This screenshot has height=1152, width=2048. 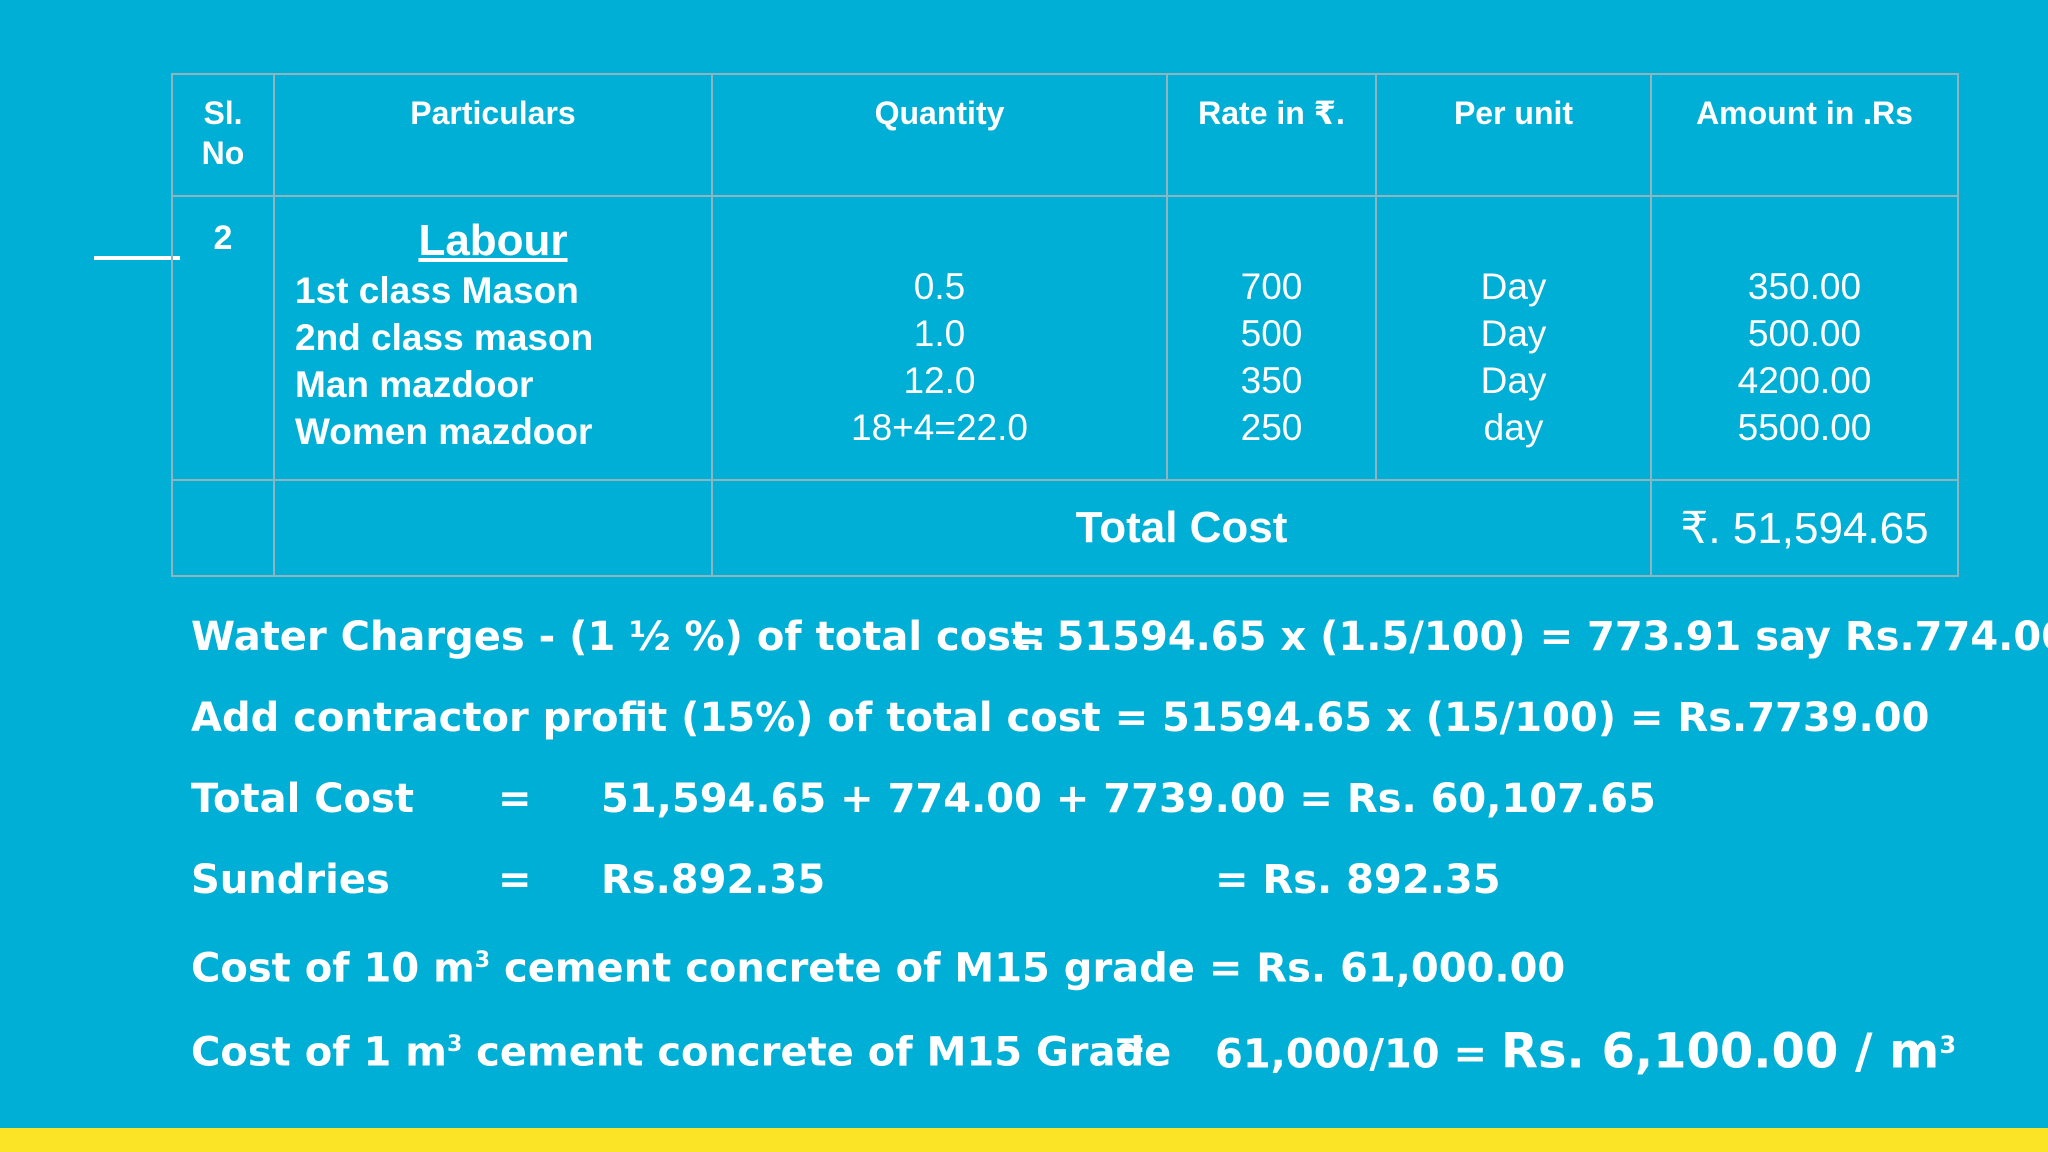 I want to click on cost-1m3-value: 61,000/10 = Rs. 6,100.00 / m3, so click(x=1585, y=1049).